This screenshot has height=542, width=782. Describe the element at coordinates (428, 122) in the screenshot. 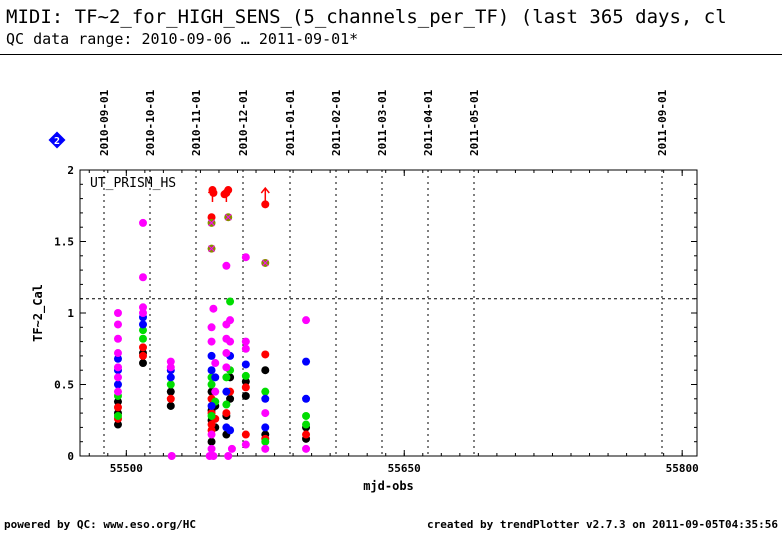

I see `date-marker-label: 2011-04-01` at that location.